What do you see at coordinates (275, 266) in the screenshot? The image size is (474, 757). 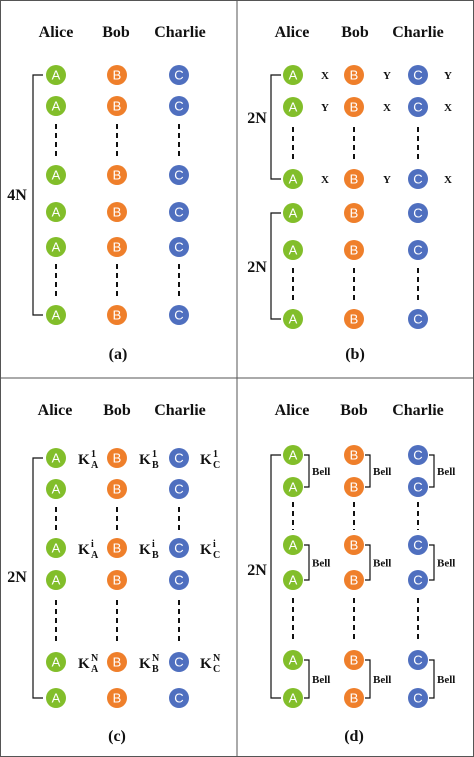 I see `panel-b-brace-bottom` at bounding box center [275, 266].